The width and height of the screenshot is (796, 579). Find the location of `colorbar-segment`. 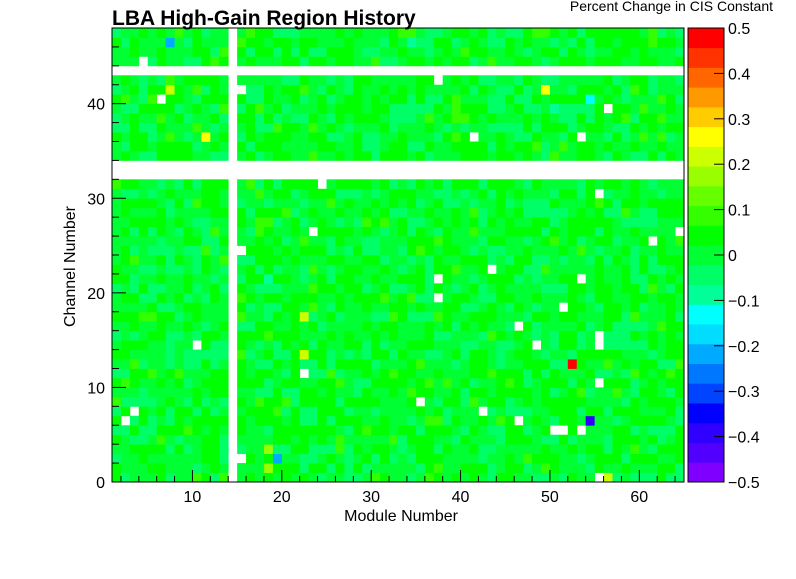

colorbar-segment is located at coordinates (706, 432).